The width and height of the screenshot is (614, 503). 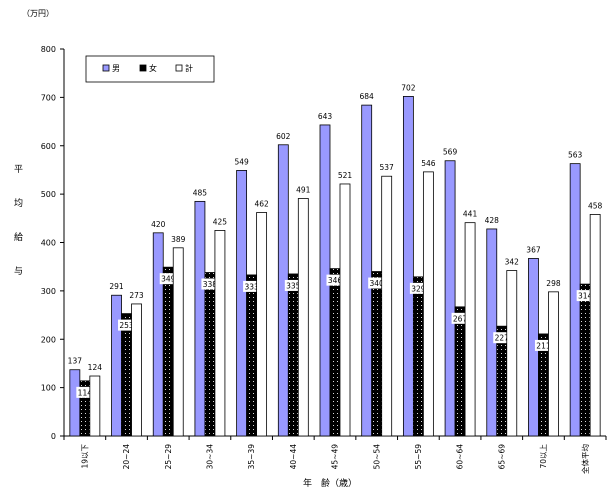 What do you see at coordinates (330, 483) in the screenshot?
I see `x-axis-title: 年 齢（歳）` at bounding box center [330, 483].